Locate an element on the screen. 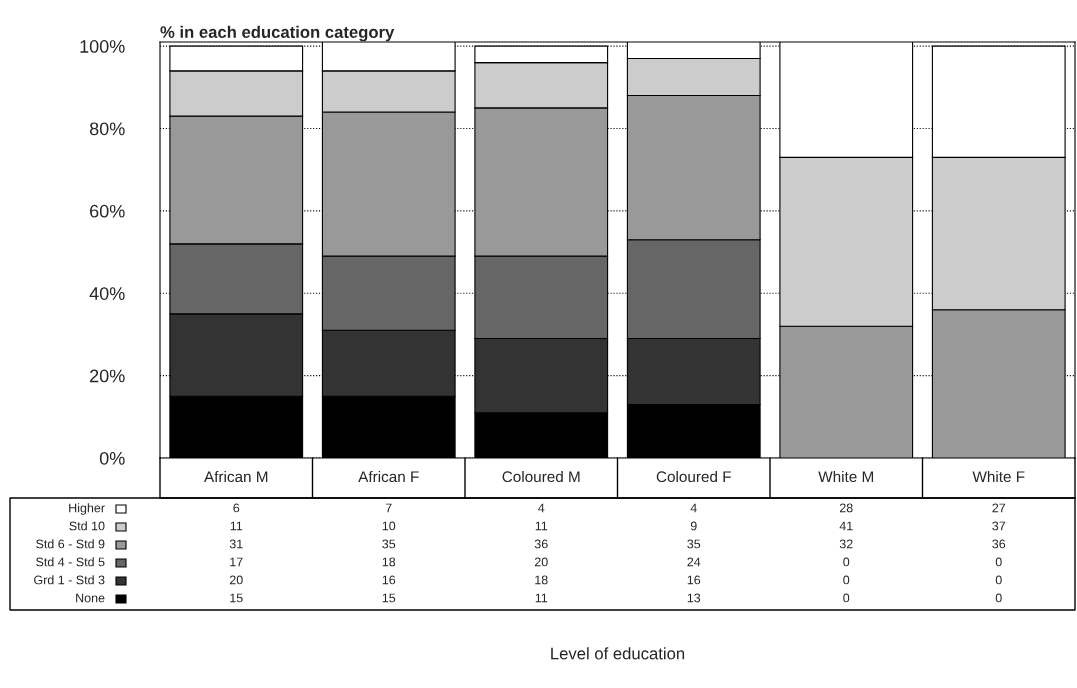  y-tick-label: 60% is located at coordinates (107, 211).